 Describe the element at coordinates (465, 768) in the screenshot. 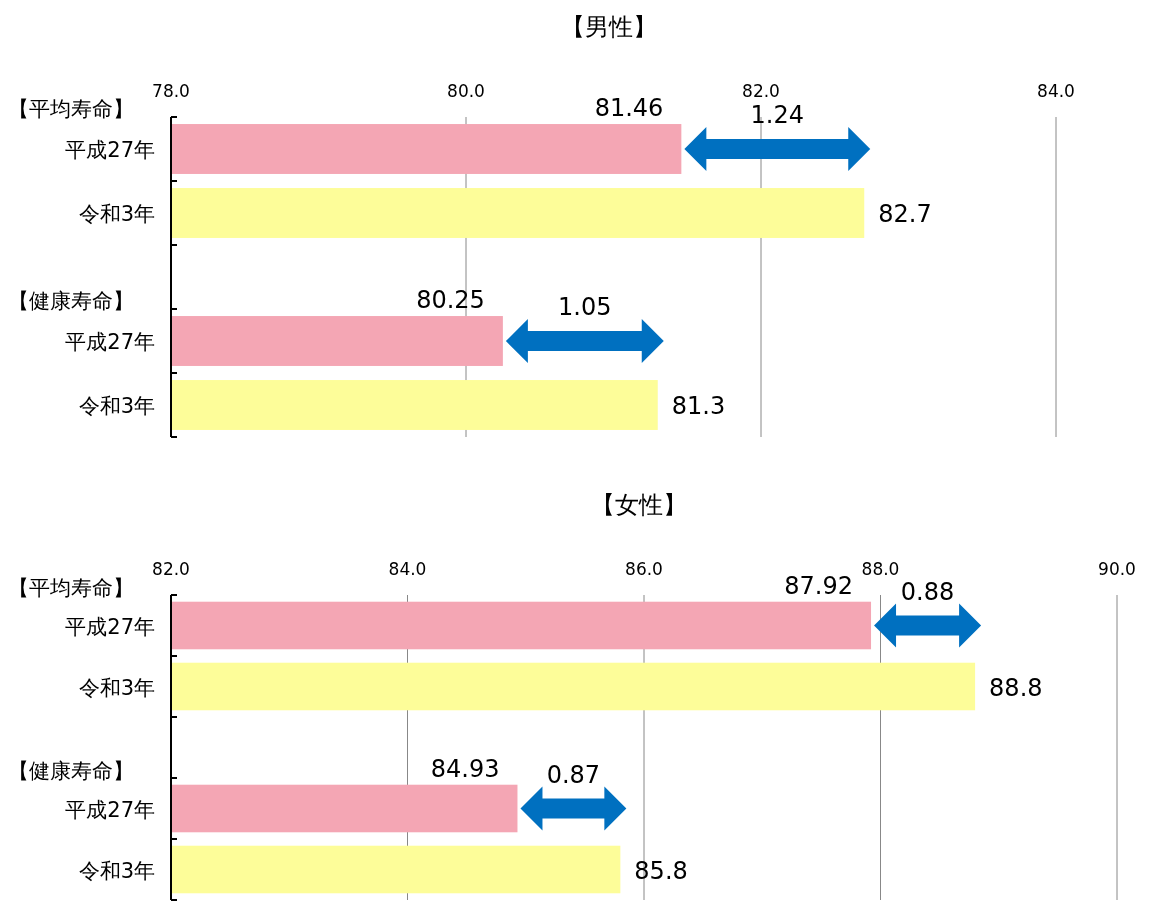

I see `data-label: 84.93` at that location.